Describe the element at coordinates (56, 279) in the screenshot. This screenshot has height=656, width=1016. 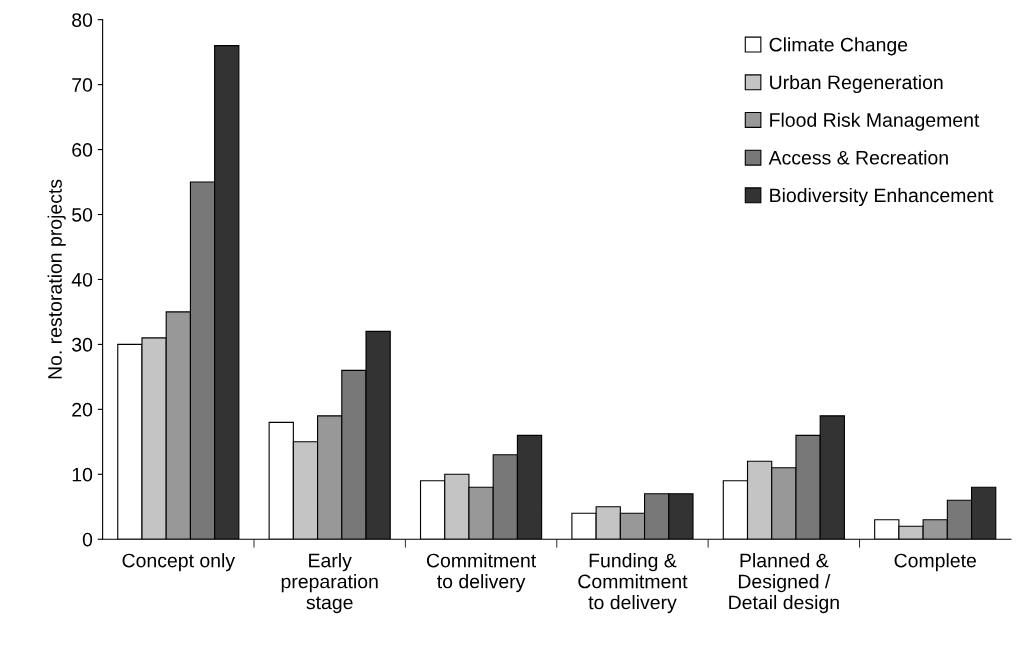
I see `y-axis-title: No. restoration projects` at that location.